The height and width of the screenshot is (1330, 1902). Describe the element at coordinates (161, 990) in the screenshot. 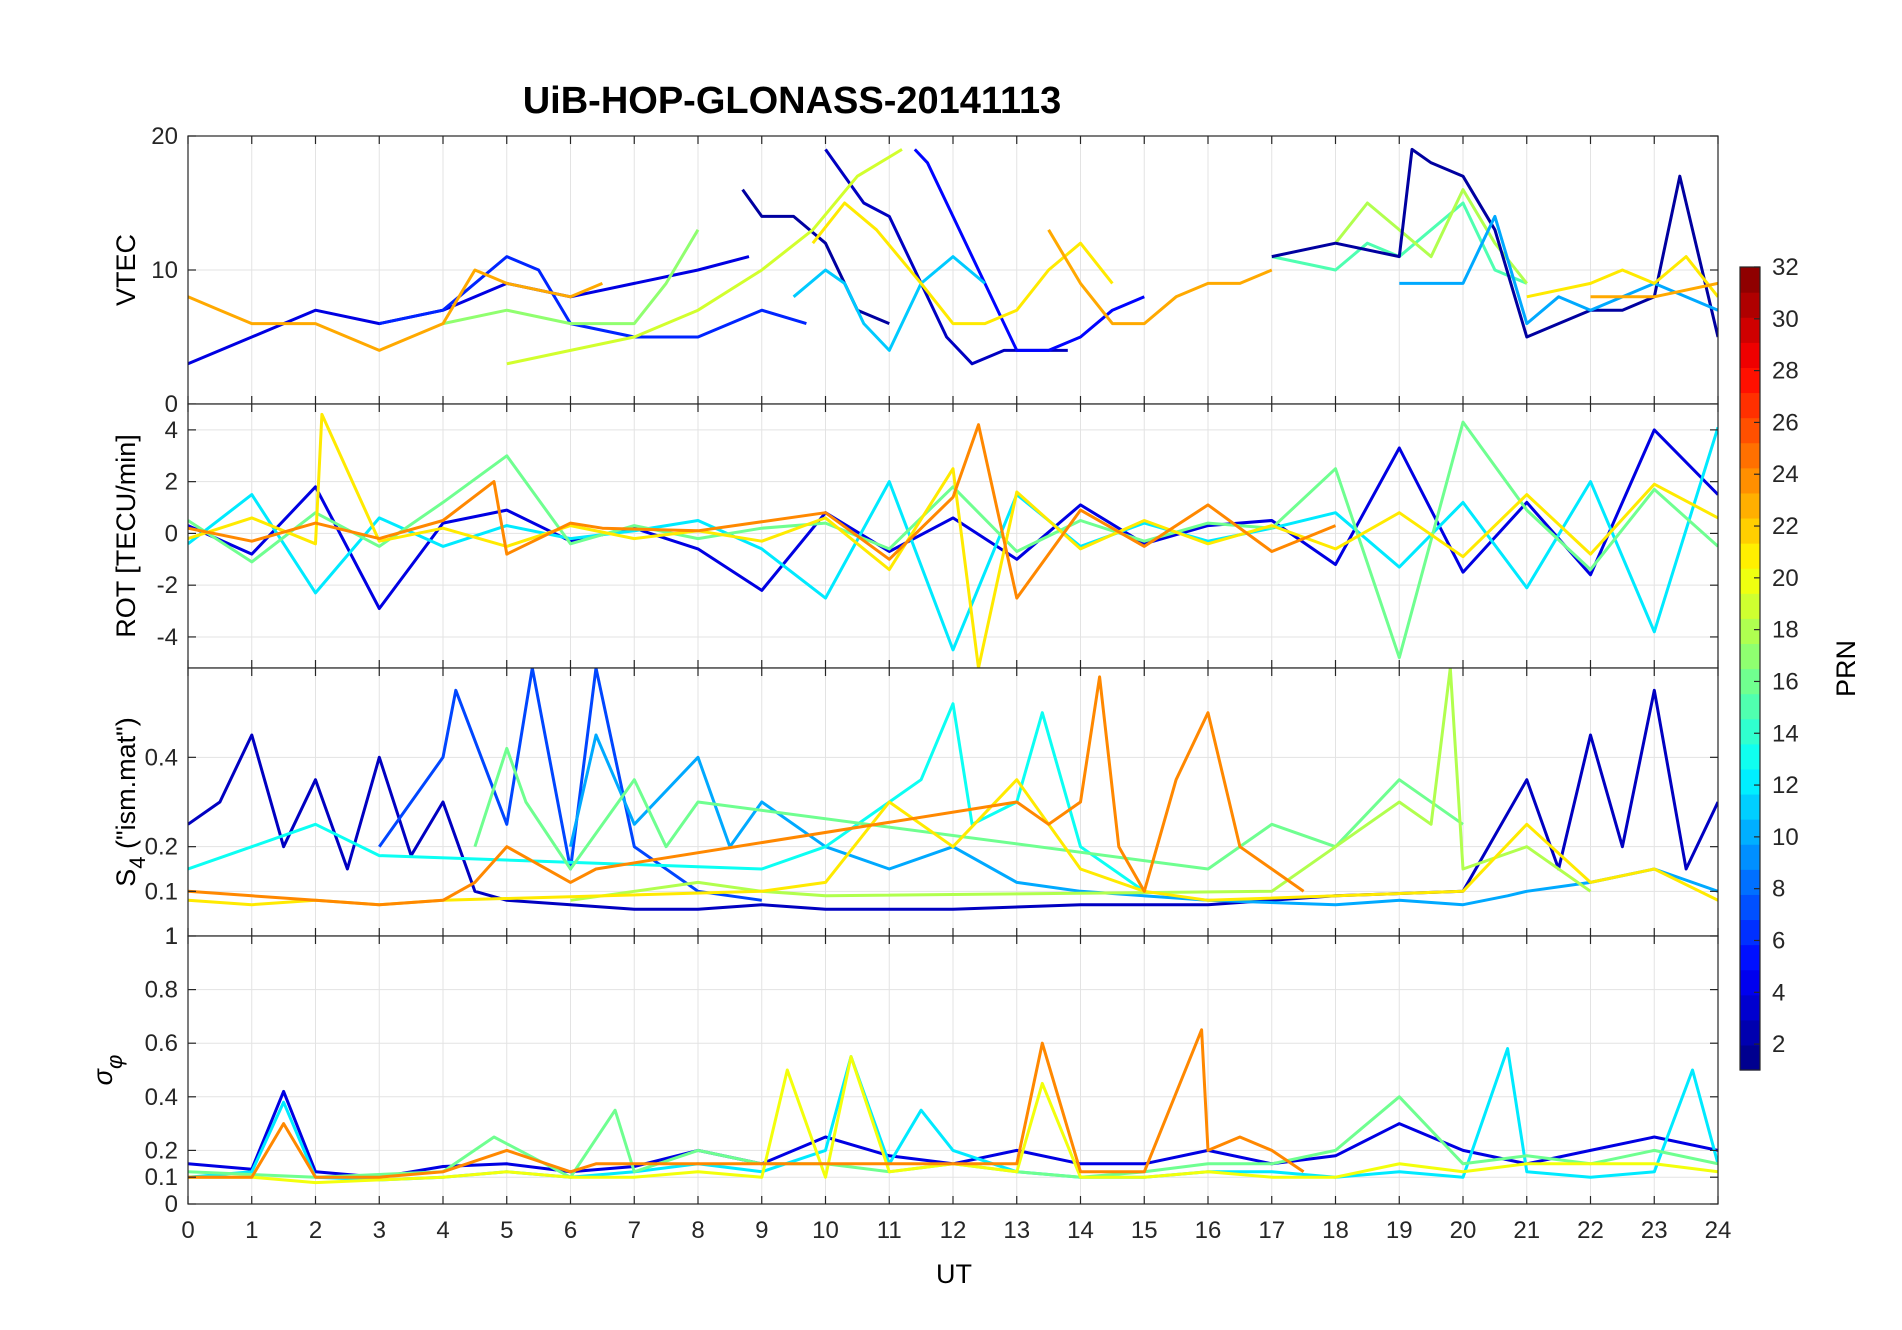

I see `y-tick-label: 0.8` at that location.